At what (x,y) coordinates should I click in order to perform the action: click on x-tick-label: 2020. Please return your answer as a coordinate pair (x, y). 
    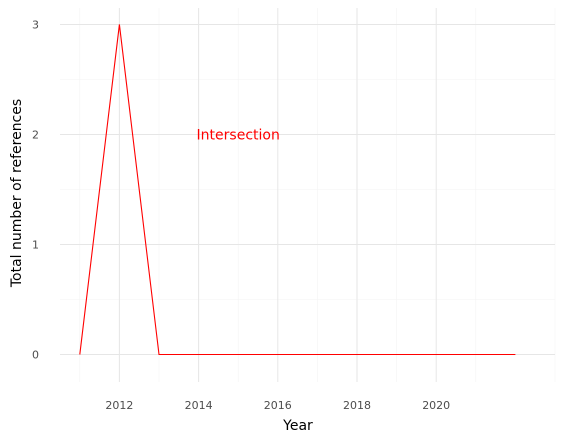
    Looking at the image, I should click on (436, 405).